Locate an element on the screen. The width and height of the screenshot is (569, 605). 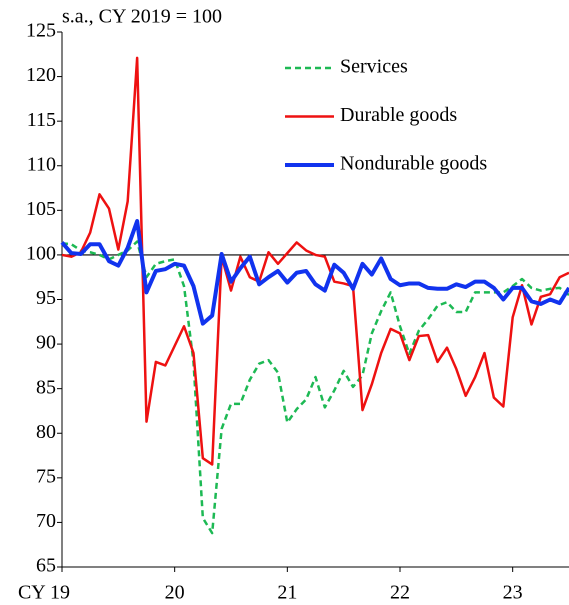
x-tick-label: 21 is located at coordinates (287, 593).